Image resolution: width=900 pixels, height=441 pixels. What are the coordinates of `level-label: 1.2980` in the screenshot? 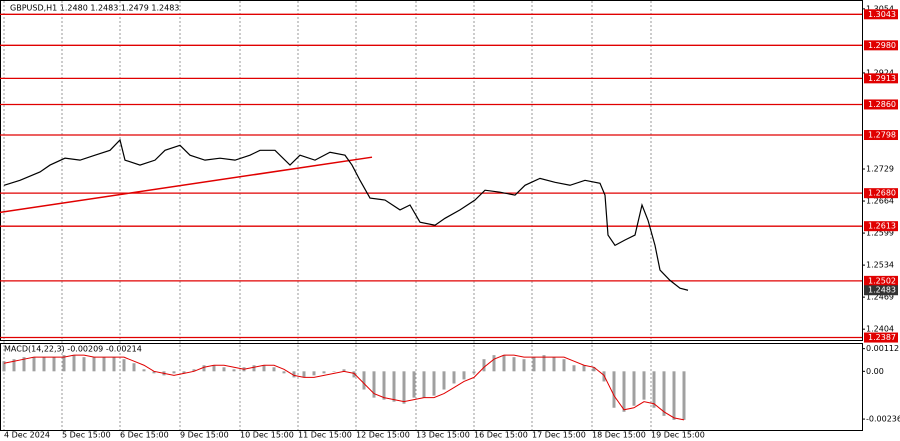 It's located at (882, 45).